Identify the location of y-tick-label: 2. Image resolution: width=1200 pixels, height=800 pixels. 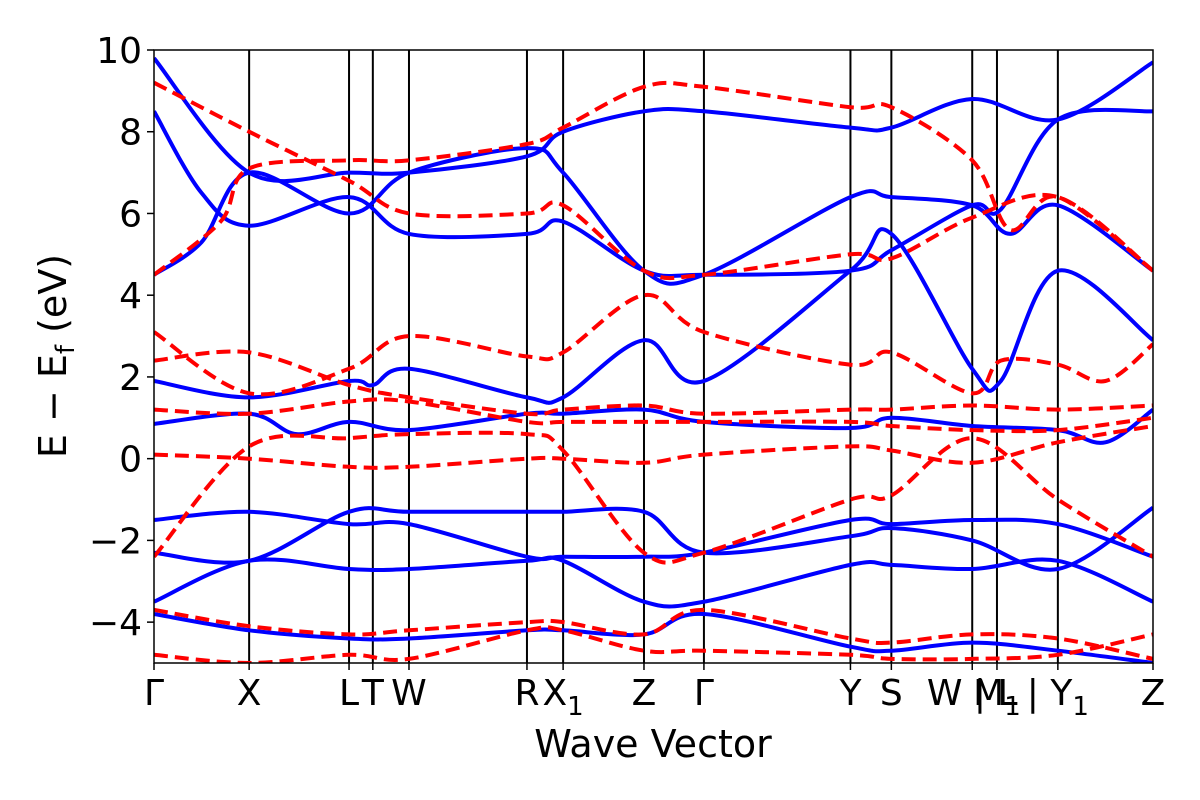
(130, 378).